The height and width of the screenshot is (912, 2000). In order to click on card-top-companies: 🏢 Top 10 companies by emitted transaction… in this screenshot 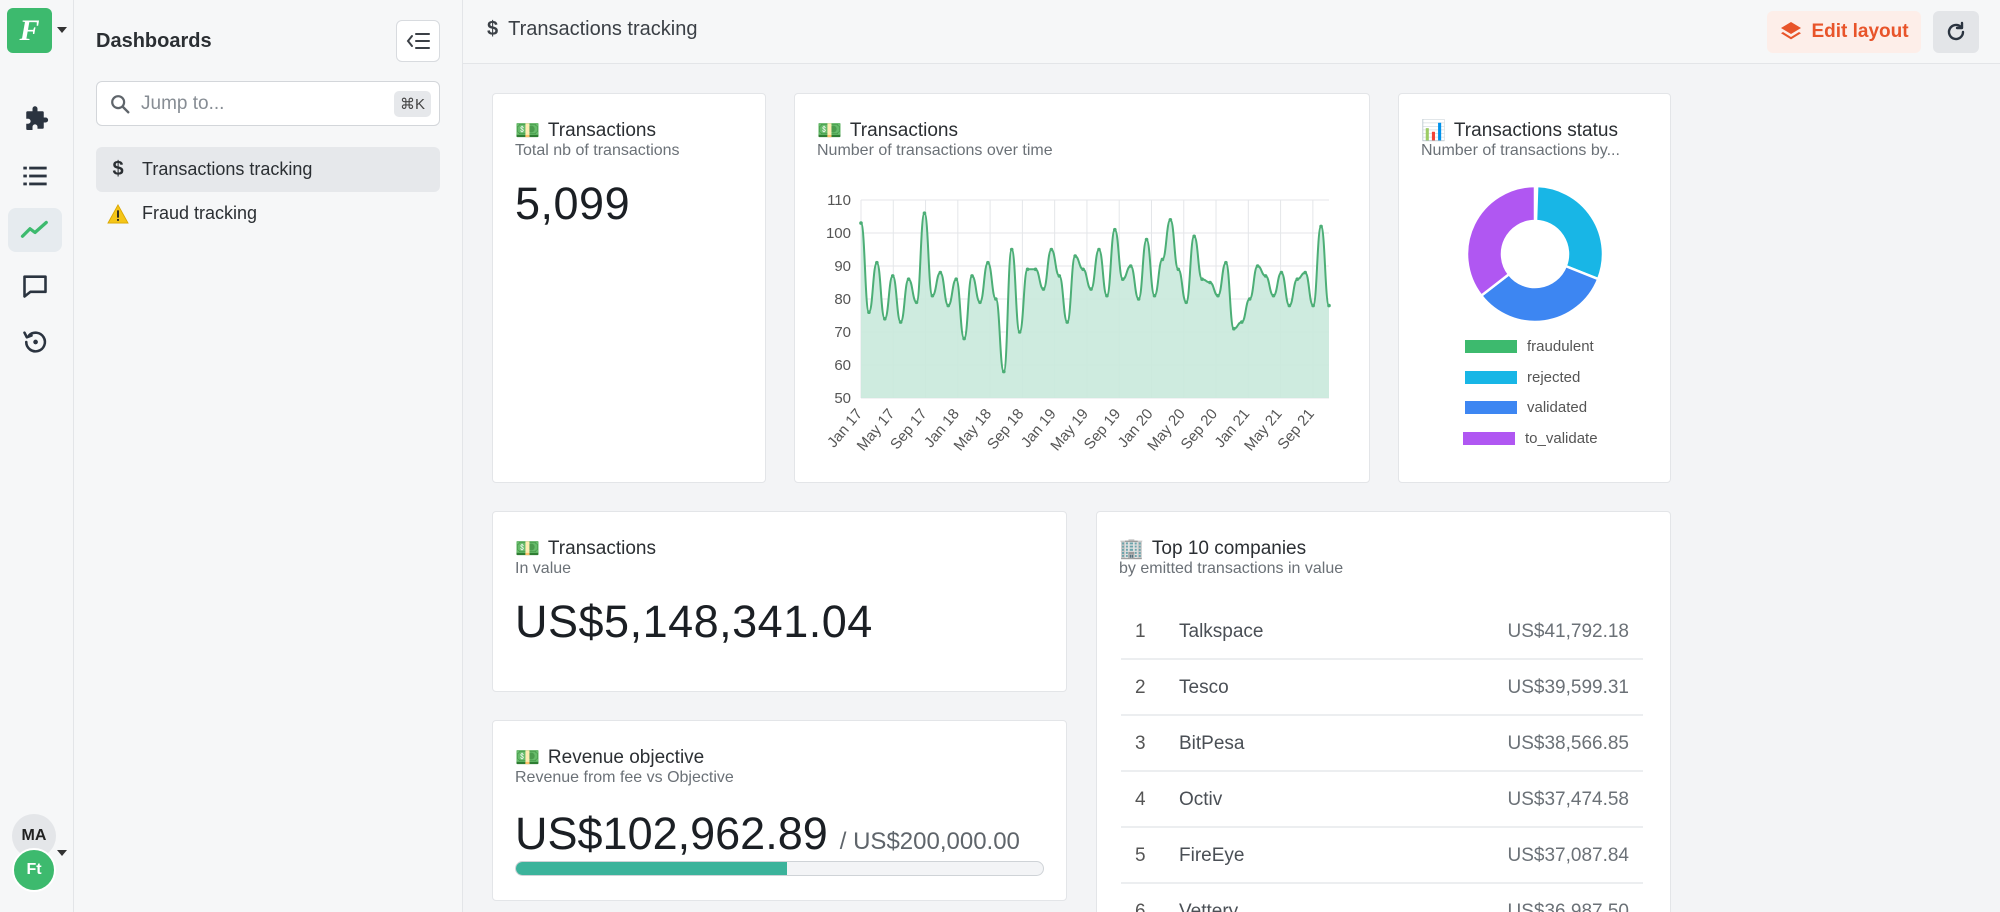, I will do `click(1383, 711)`.